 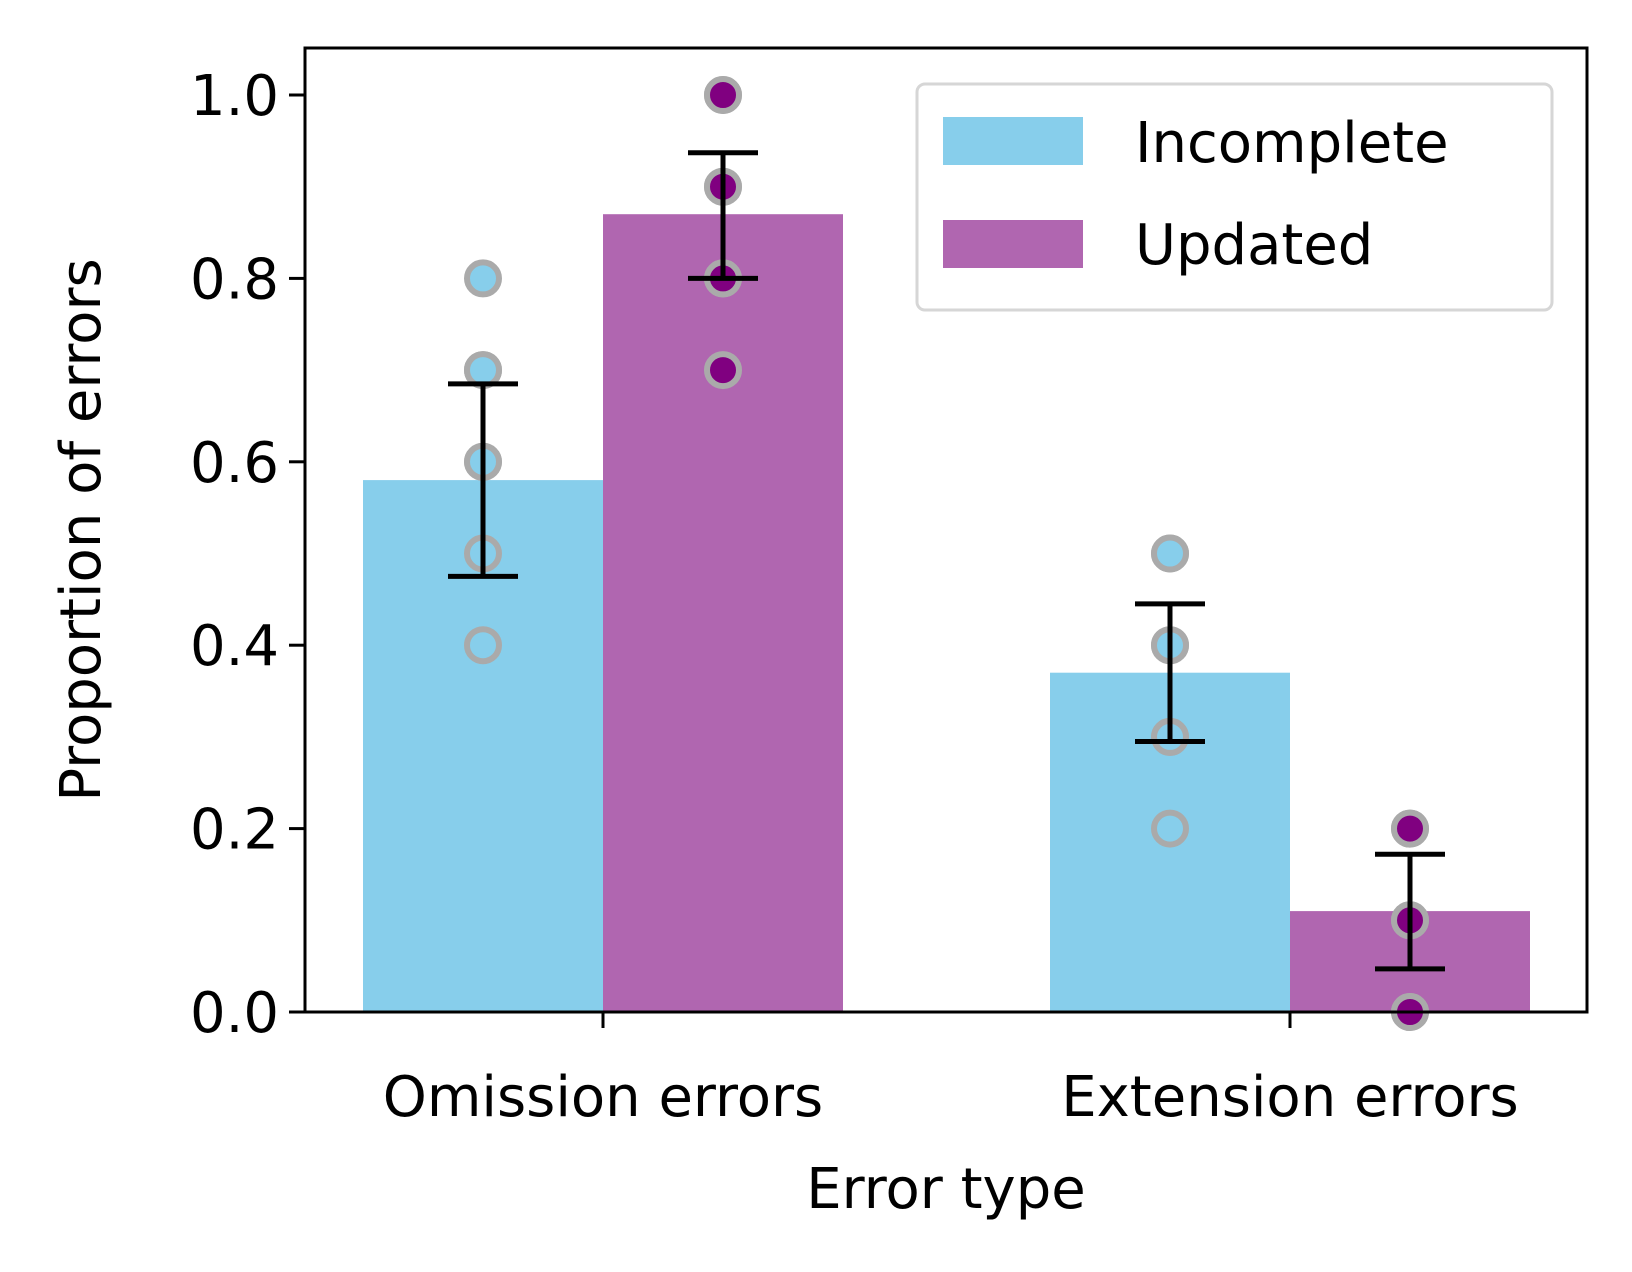 I want to click on y-axis: 0.0 0.2 0.4 0.6 0.8 1.0, so click(x=247, y=555).